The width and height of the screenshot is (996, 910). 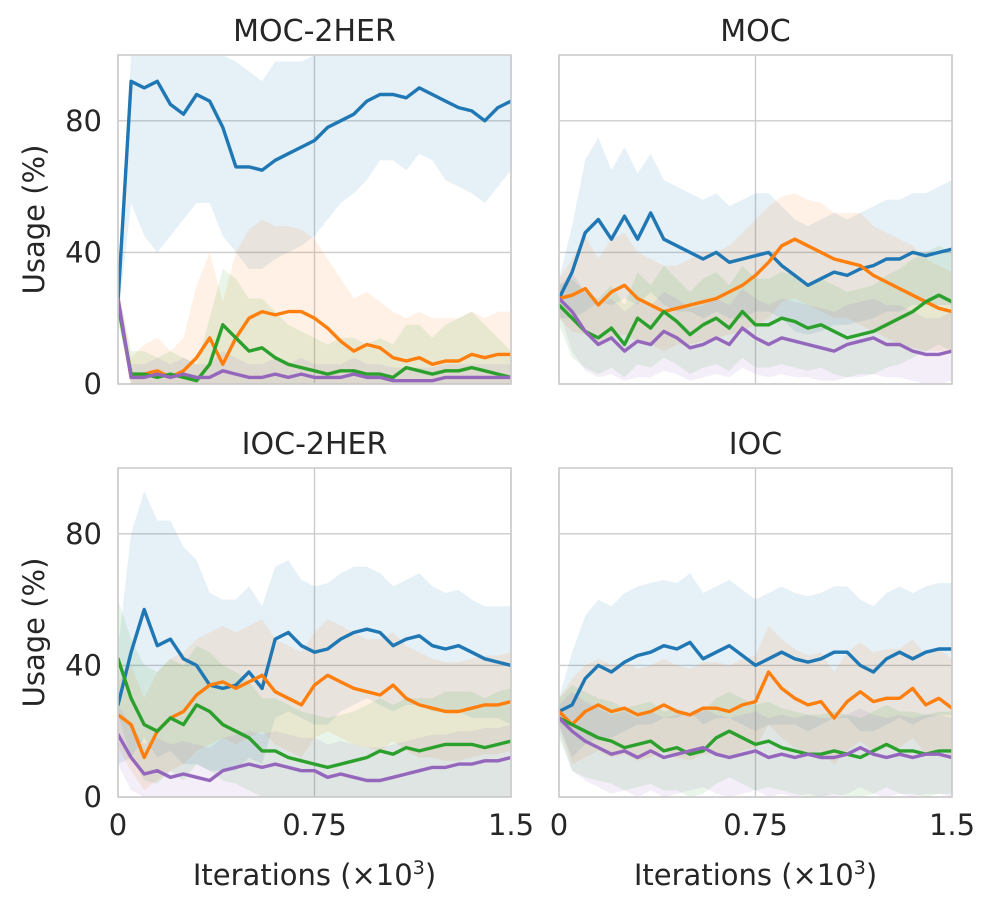 I want to click on panel-title: MOC, so click(x=755, y=31).